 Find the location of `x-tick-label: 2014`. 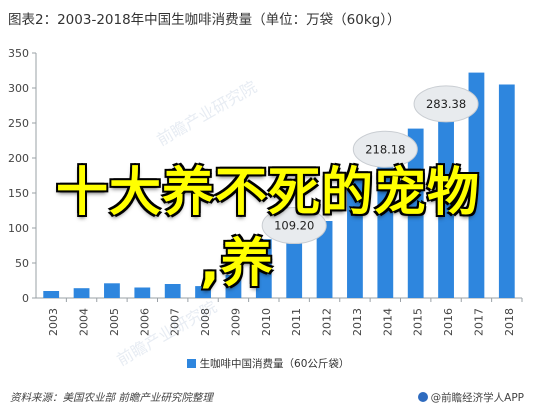

x-tick-label: 2014 is located at coordinates (387, 322).